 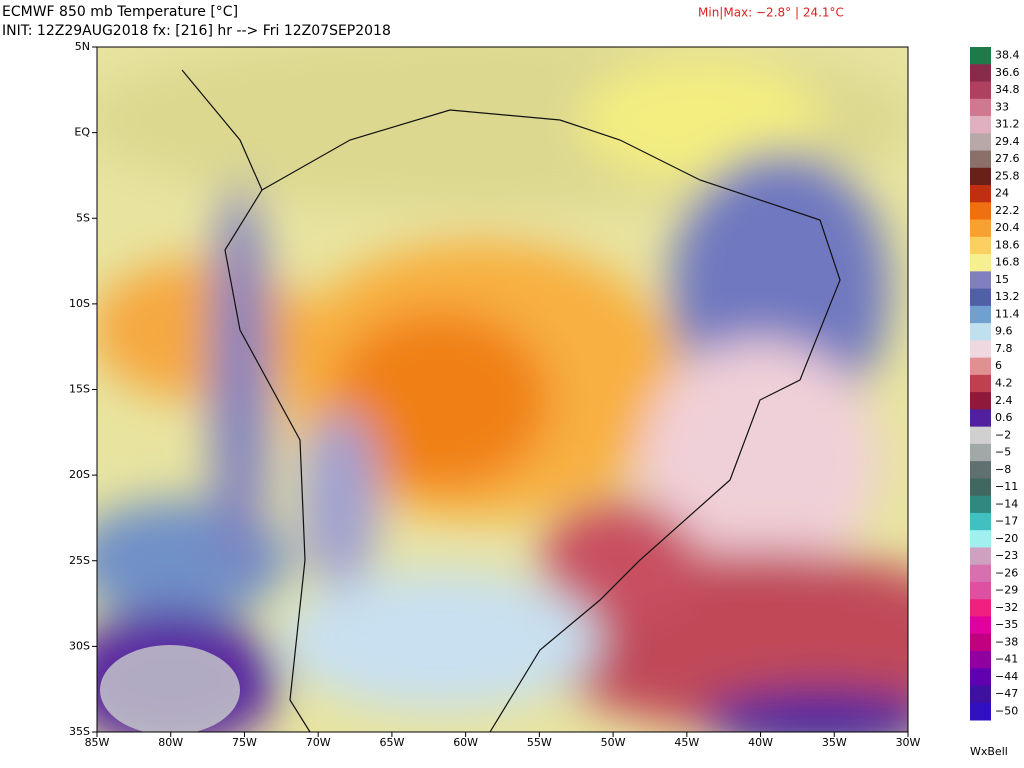 What do you see at coordinates (1003, 452) in the screenshot?
I see `colorbar-label: −5` at bounding box center [1003, 452].